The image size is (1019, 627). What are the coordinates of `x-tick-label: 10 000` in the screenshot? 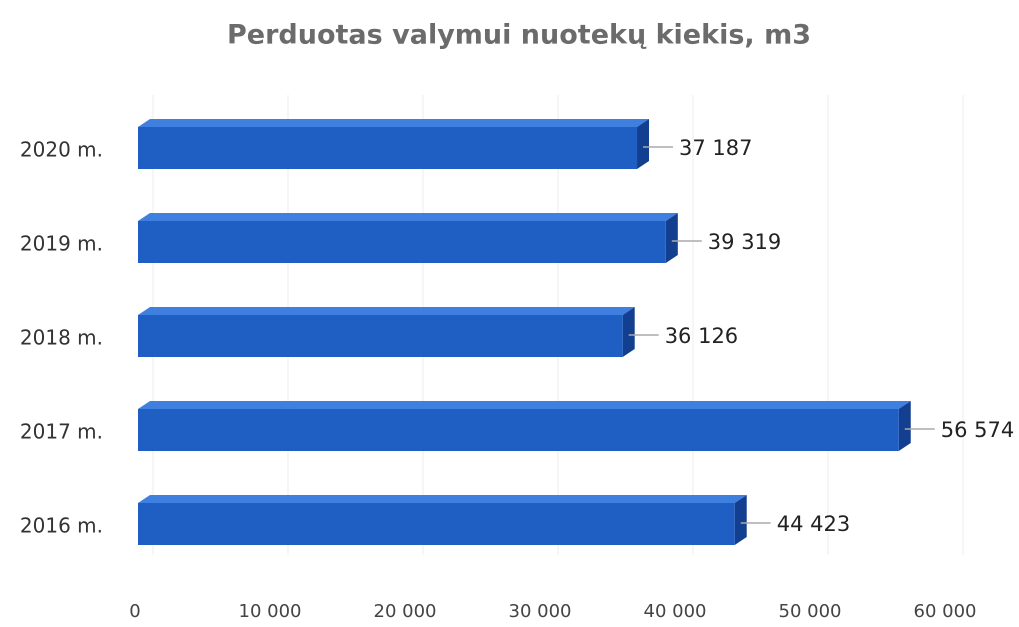 It's located at (270, 611).